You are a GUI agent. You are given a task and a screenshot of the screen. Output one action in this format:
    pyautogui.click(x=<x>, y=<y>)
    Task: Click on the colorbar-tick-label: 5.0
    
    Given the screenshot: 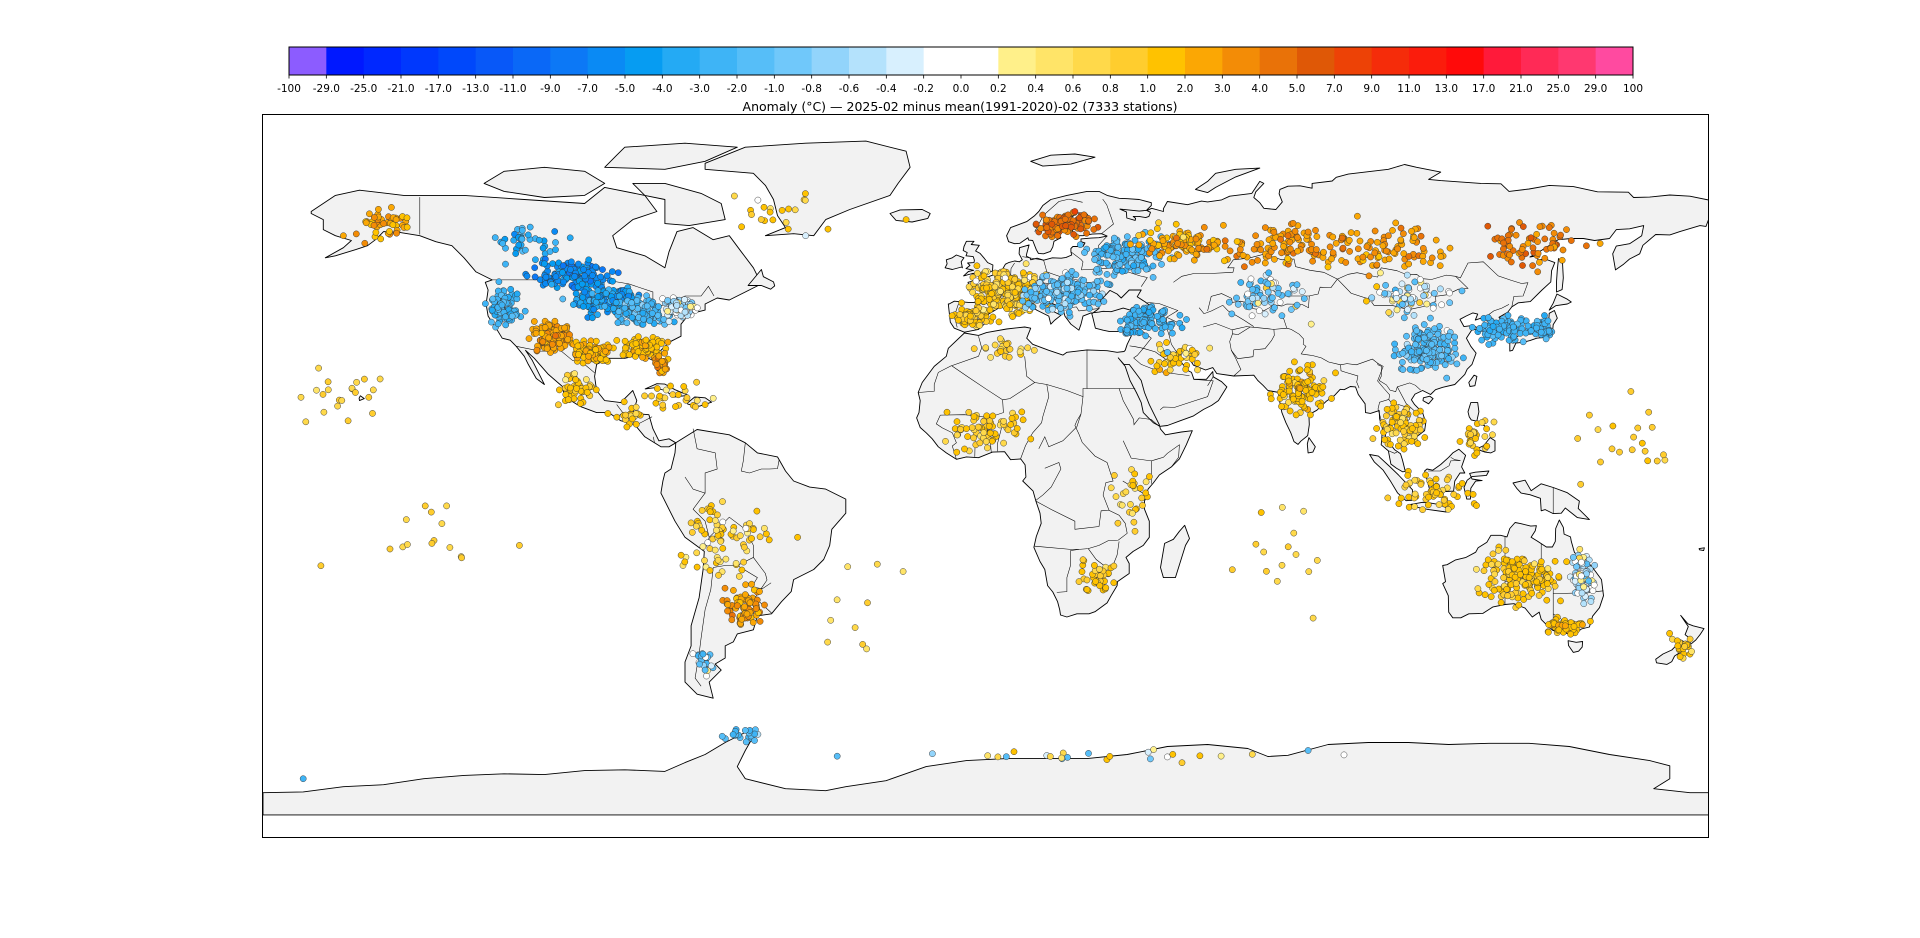 What is the action you would take?
    pyautogui.click(x=1297, y=89)
    